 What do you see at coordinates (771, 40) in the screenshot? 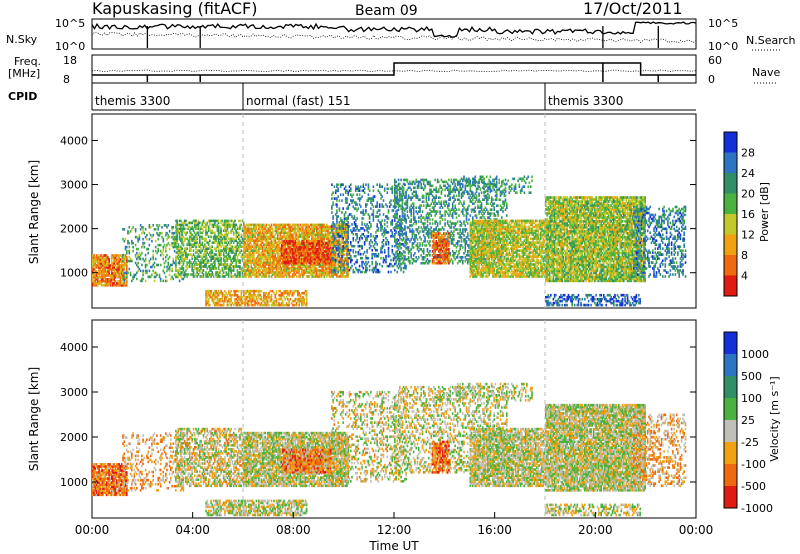
I see `nsearch-label: N.Search` at bounding box center [771, 40].